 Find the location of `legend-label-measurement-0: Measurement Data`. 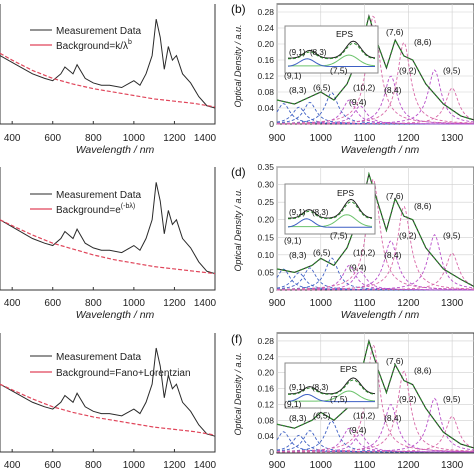

legend-label-measurement-0: Measurement Data is located at coordinates (98, 31).